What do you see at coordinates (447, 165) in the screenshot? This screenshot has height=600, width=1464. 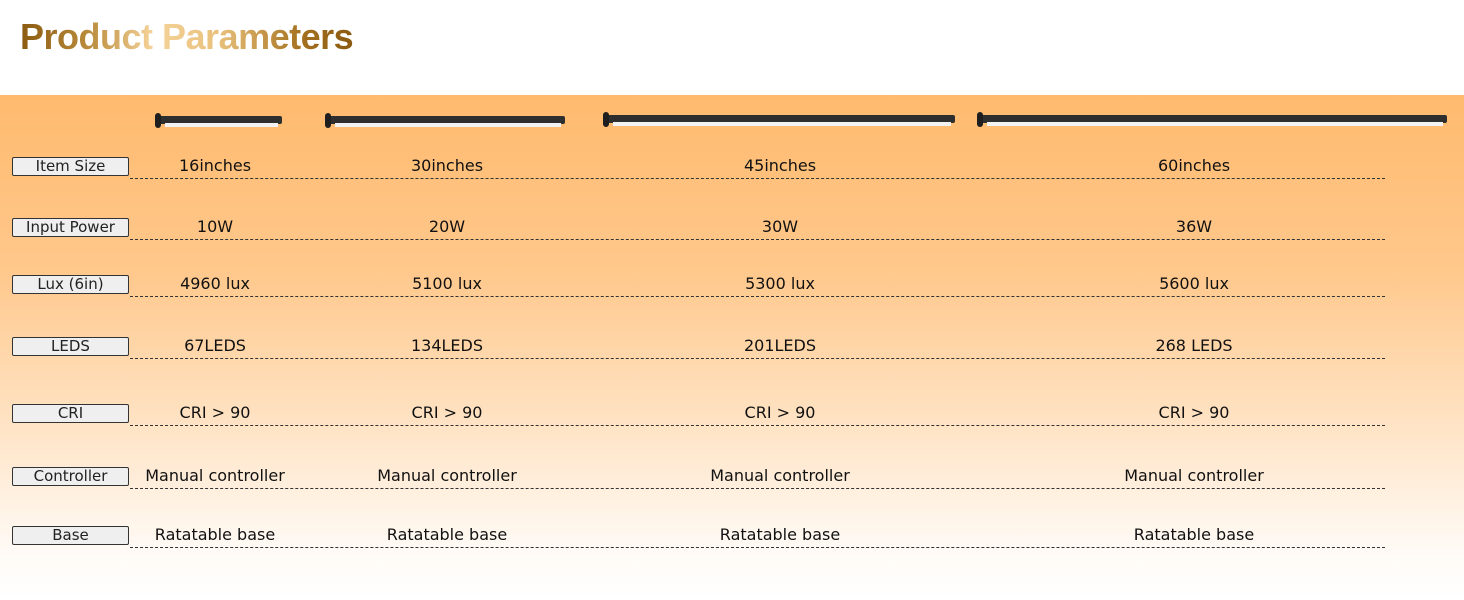 I see `table-cell: 30inches` at bounding box center [447, 165].